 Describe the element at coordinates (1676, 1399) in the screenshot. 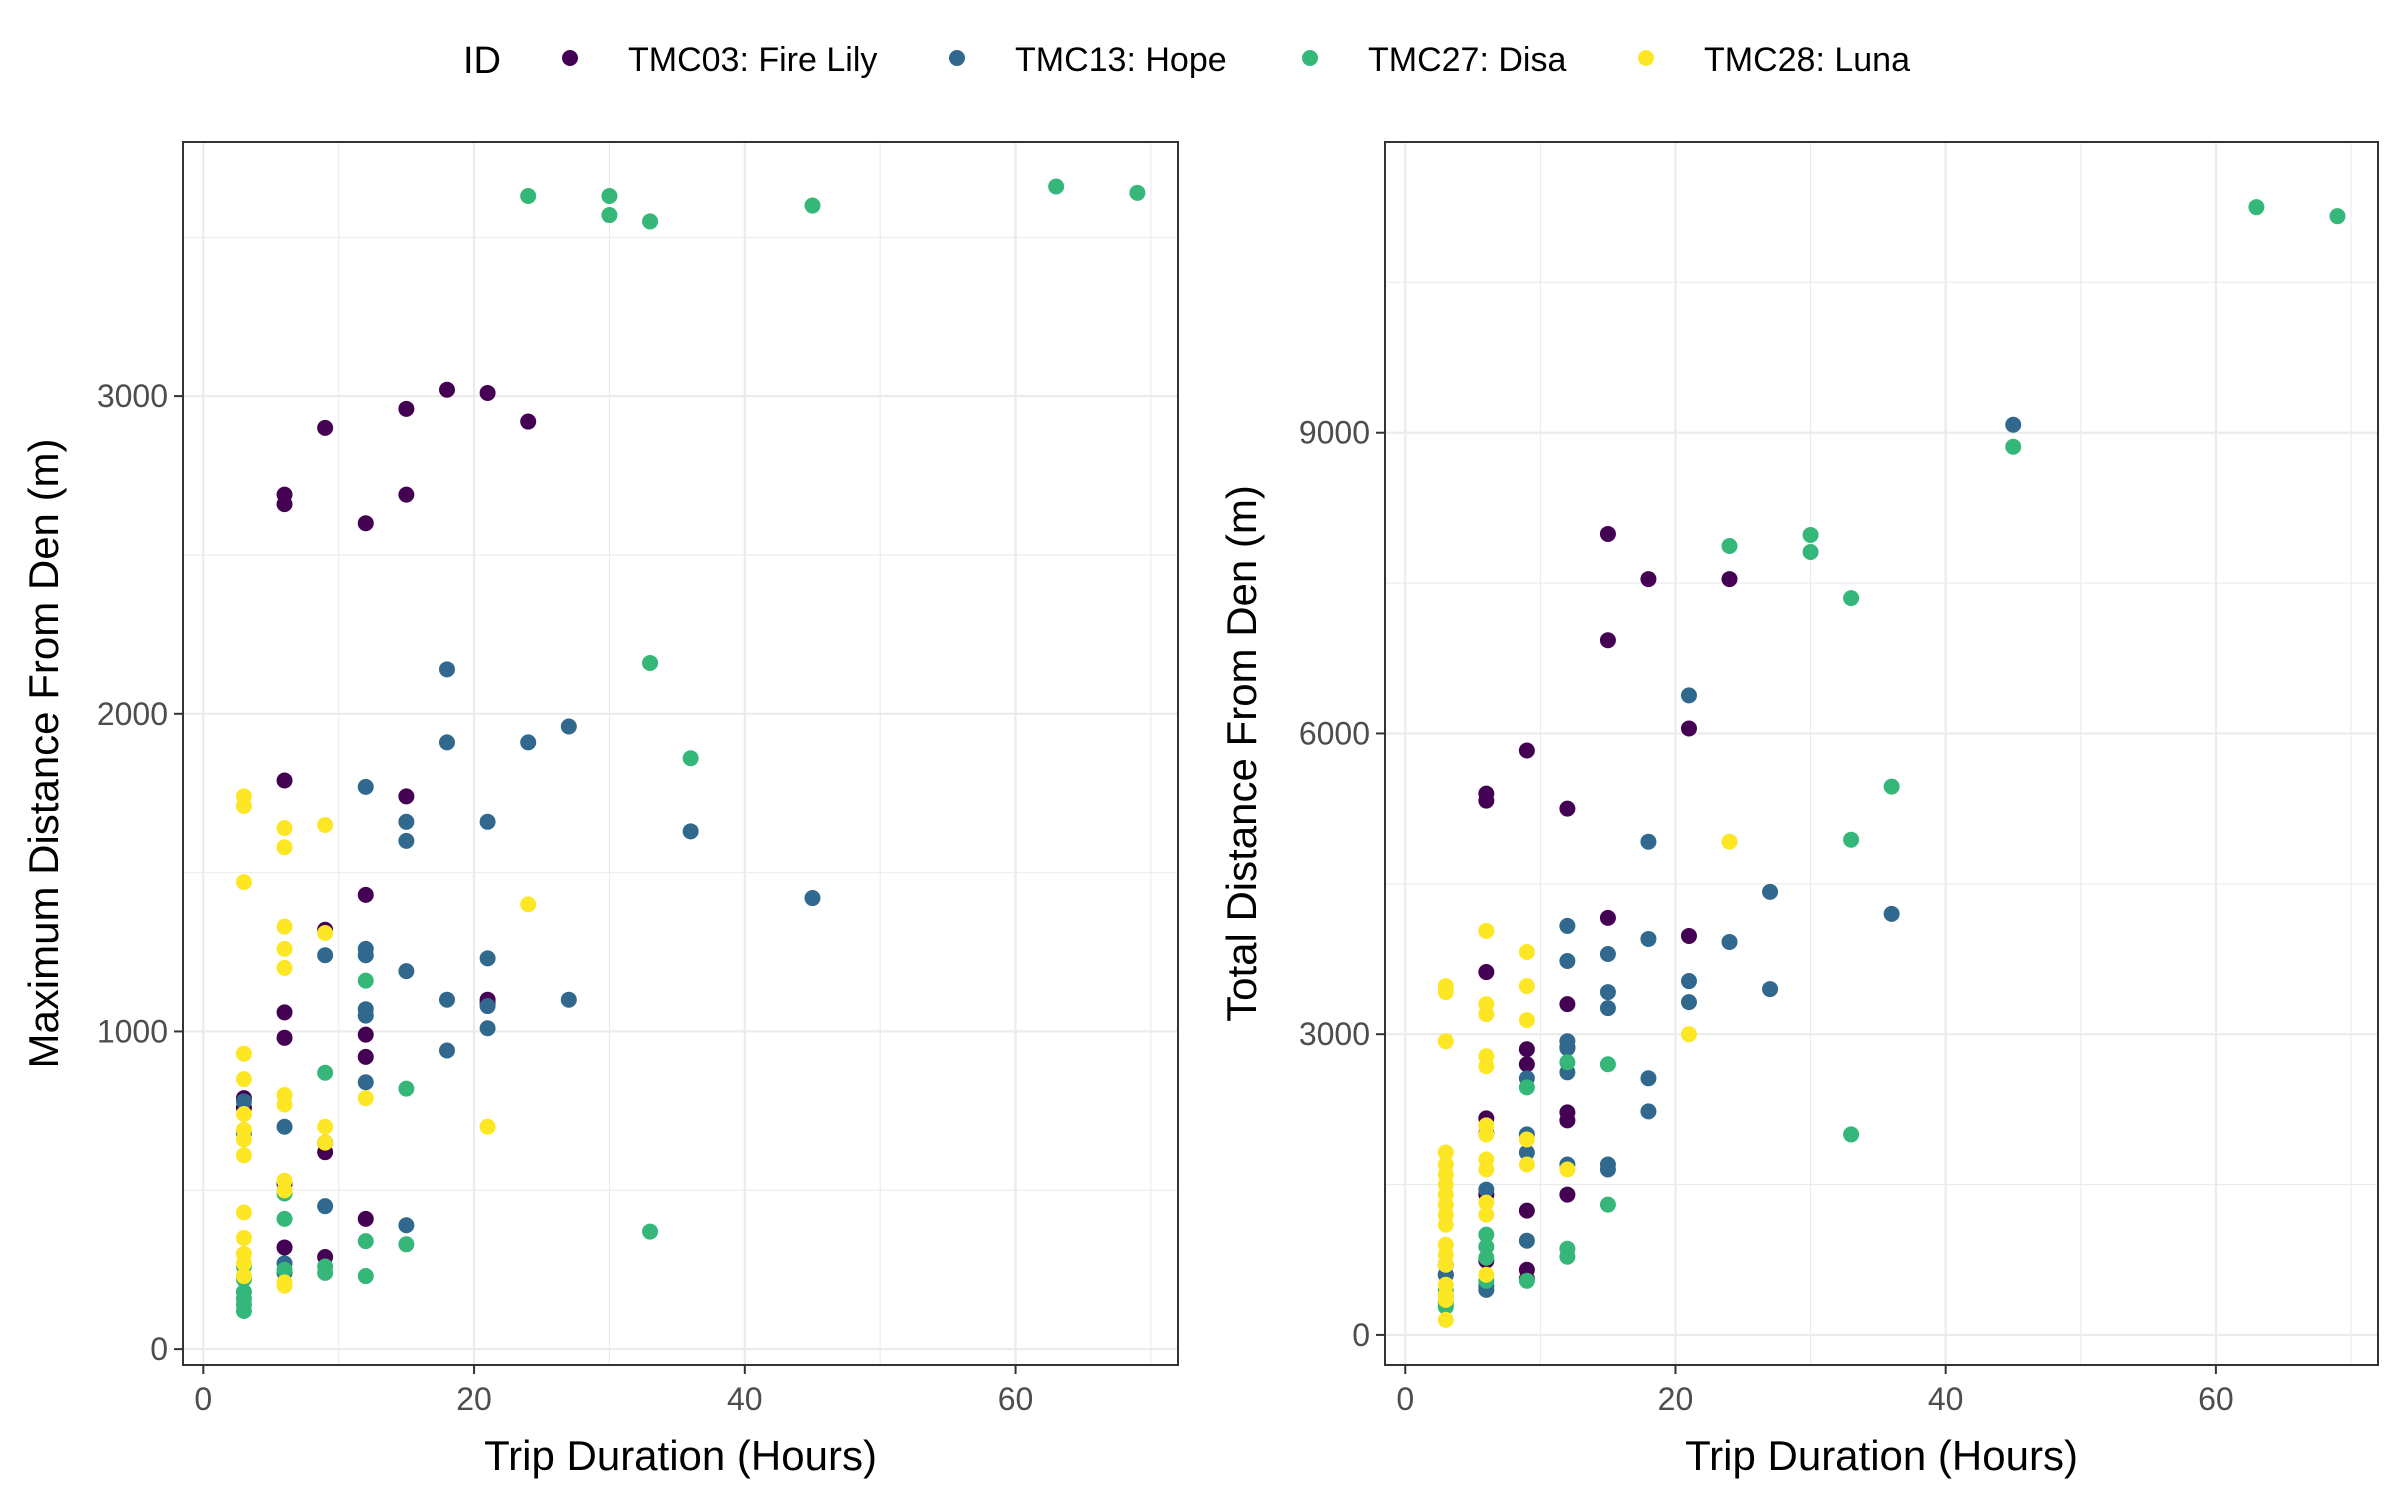

I see `x-tick-label: 20` at that location.